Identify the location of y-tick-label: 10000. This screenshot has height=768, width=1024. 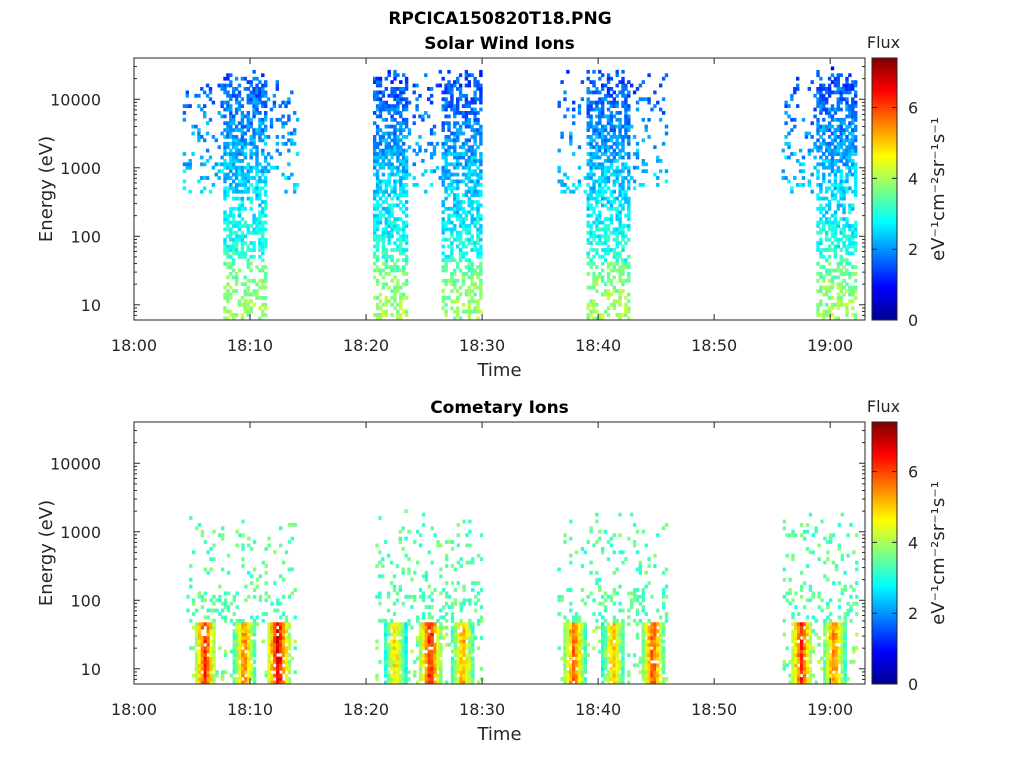
(75, 99).